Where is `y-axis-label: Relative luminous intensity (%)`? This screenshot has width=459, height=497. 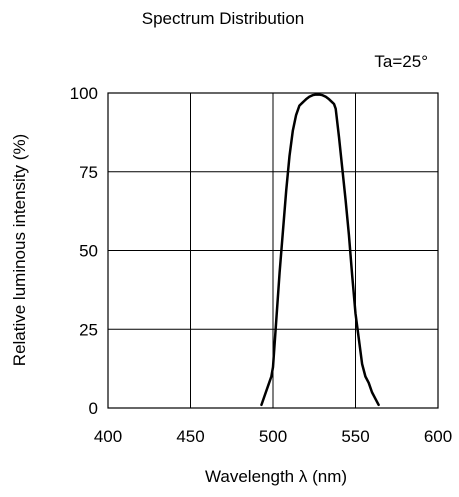 y-axis-label: Relative luminous intensity (%) is located at coordinates (19, 250).